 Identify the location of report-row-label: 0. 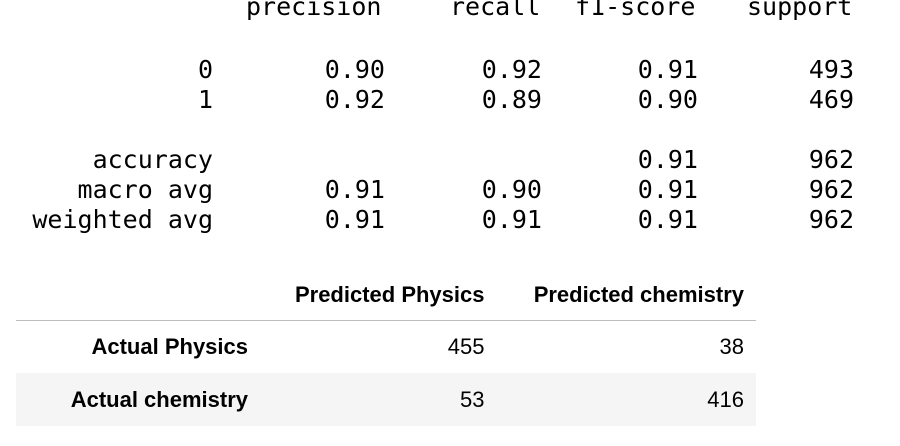
(205, 69).